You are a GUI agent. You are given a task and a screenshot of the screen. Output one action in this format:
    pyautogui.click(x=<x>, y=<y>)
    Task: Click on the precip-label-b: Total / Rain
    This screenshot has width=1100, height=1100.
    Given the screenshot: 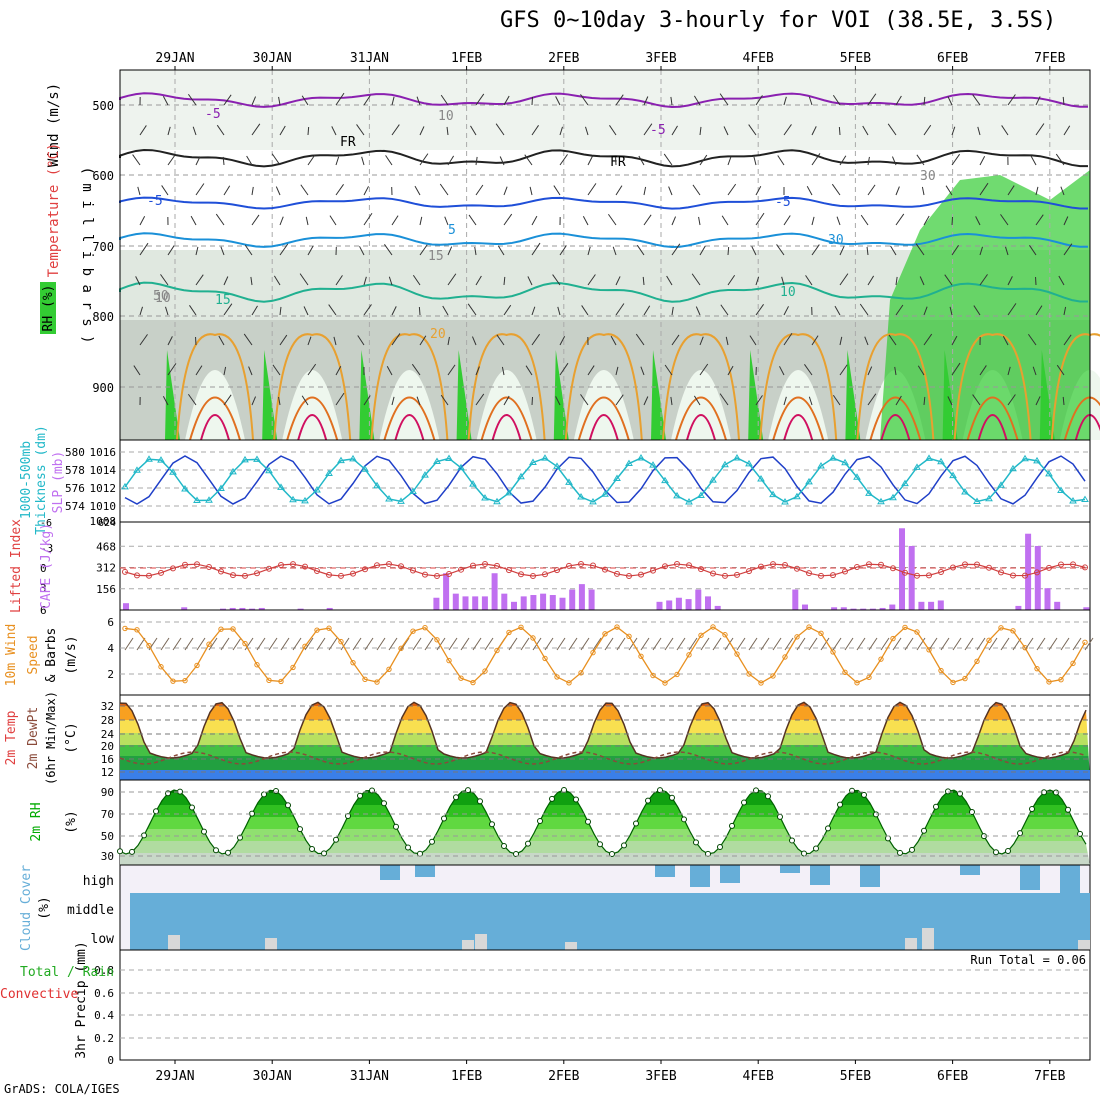 What is the action you would take?
    pyautogui.click(x=67, y=972)
    